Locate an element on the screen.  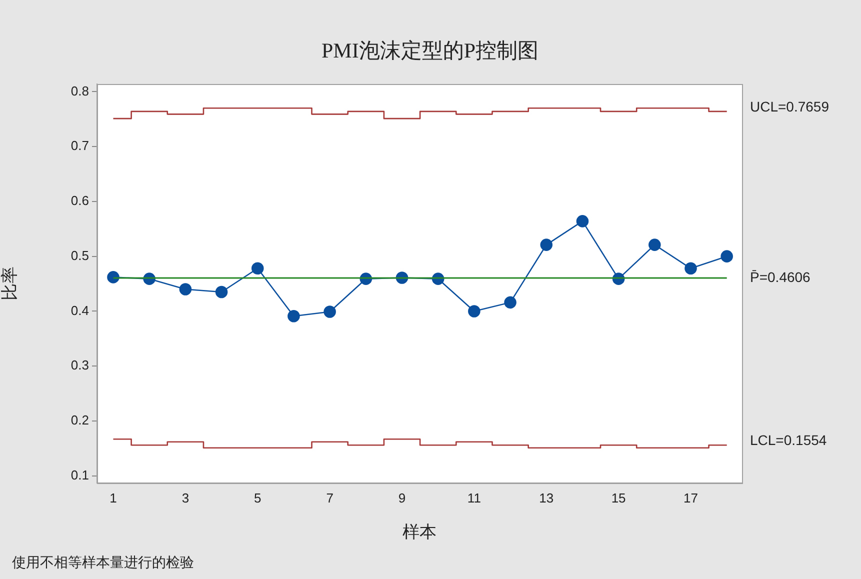
x-tick-label: 7 is located at coordinates (330, 498).